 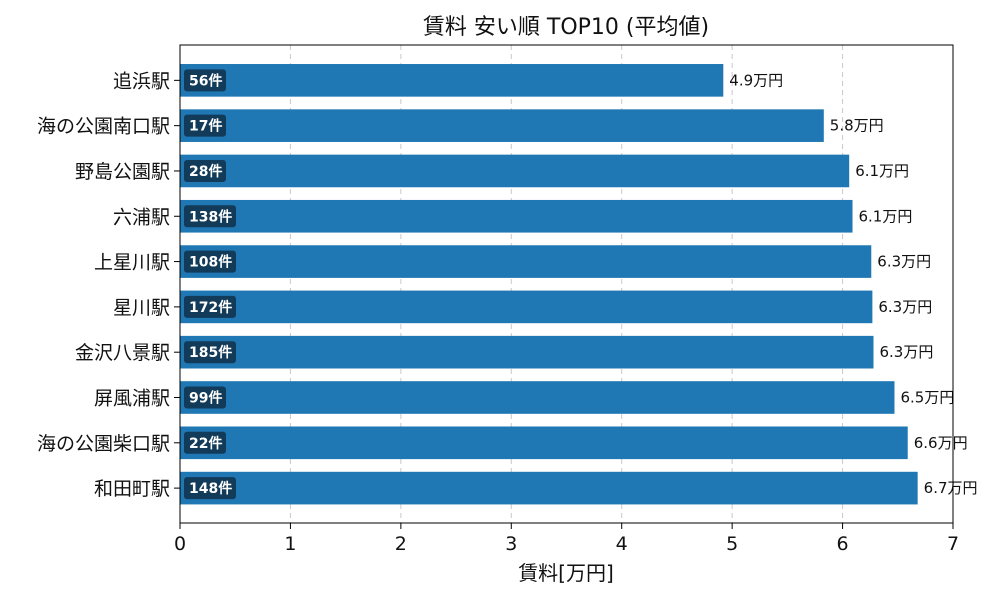 I want to click on chart-title: 賃料 安い順 TOP10 (平均値), so click(x=566, y=27).